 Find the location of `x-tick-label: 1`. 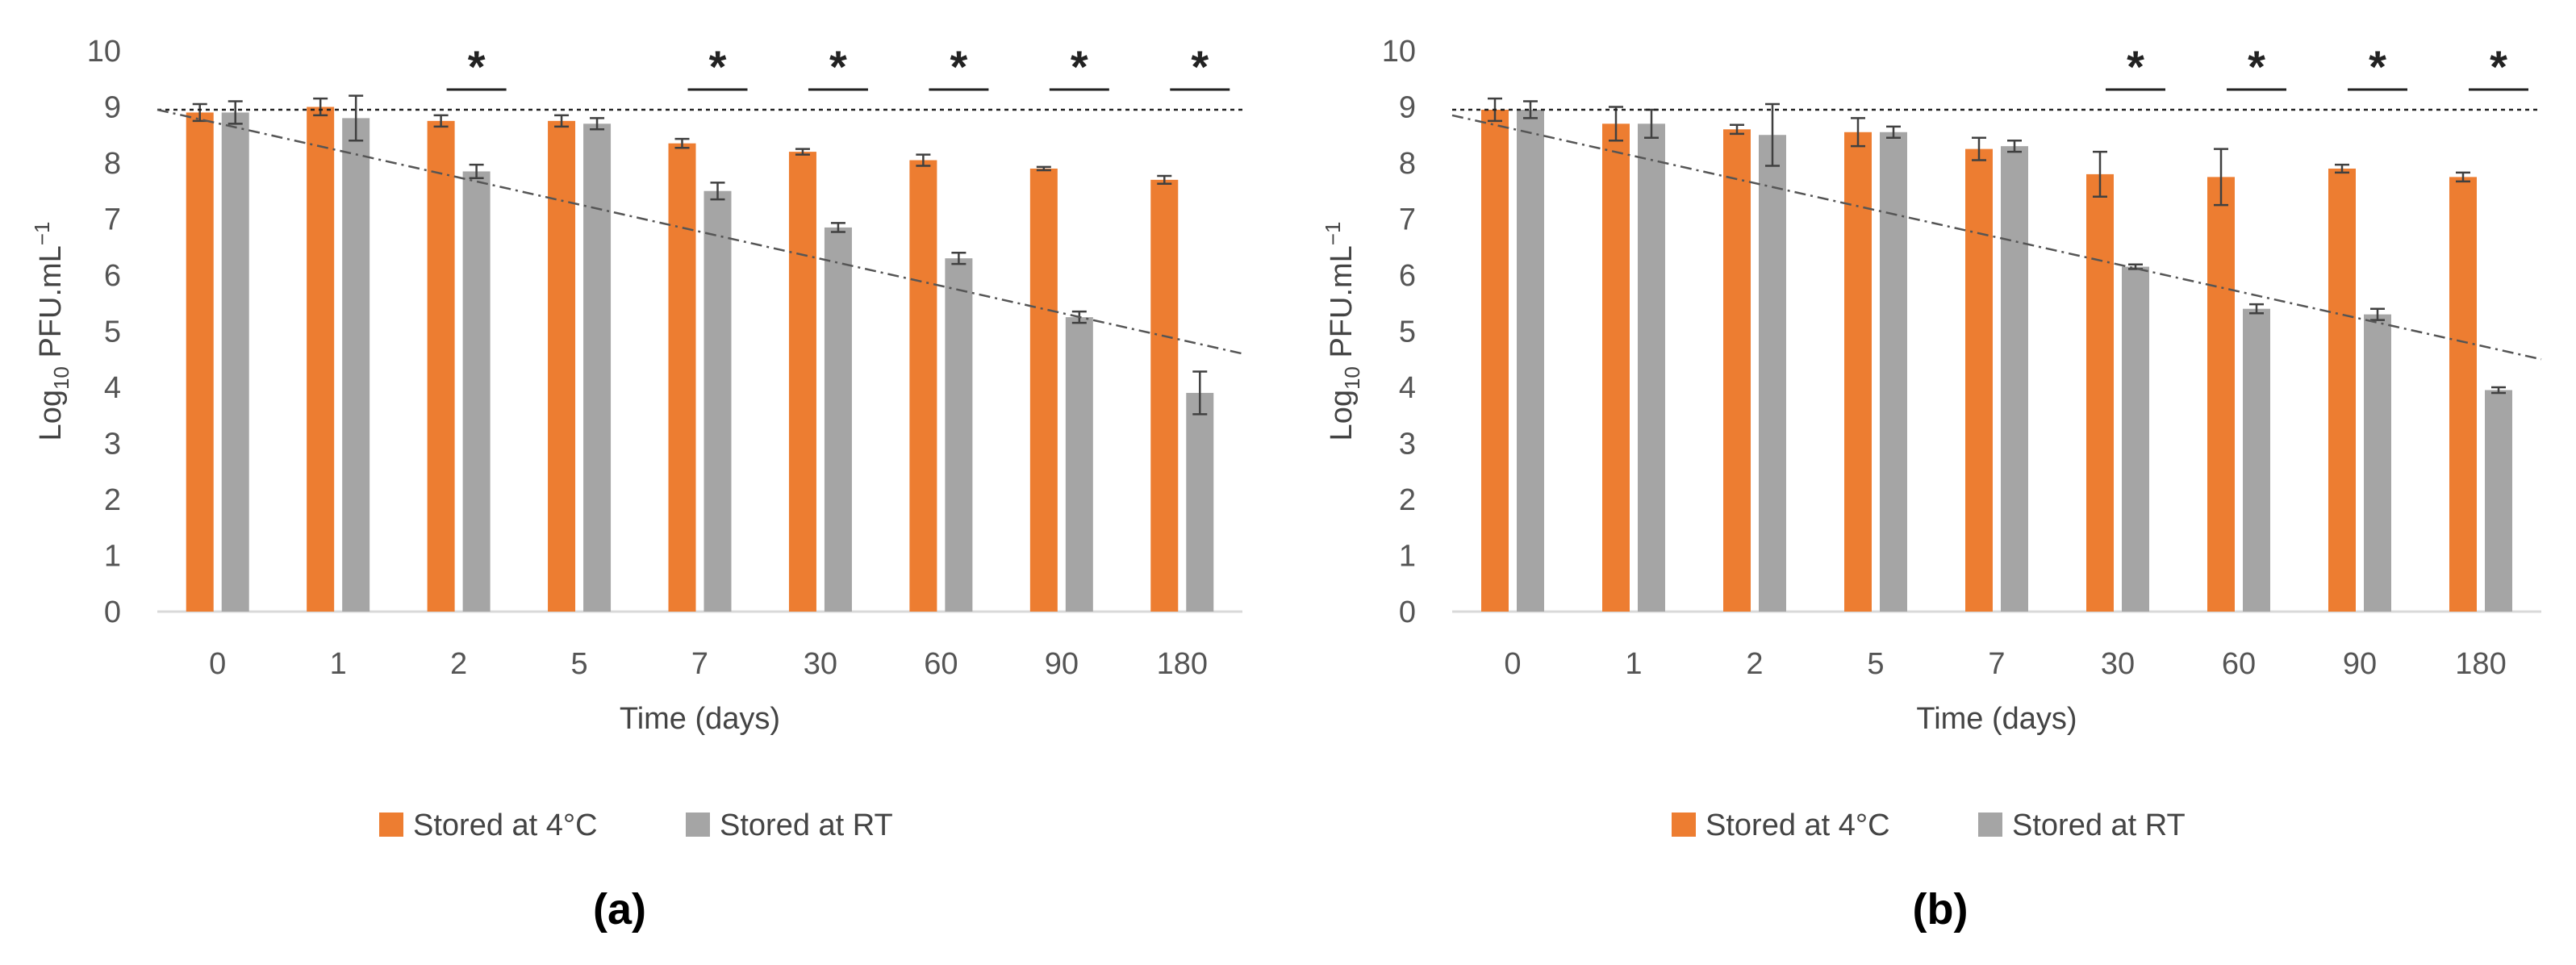

x-tick-label: 1 is located at coordinates (1633, 664).